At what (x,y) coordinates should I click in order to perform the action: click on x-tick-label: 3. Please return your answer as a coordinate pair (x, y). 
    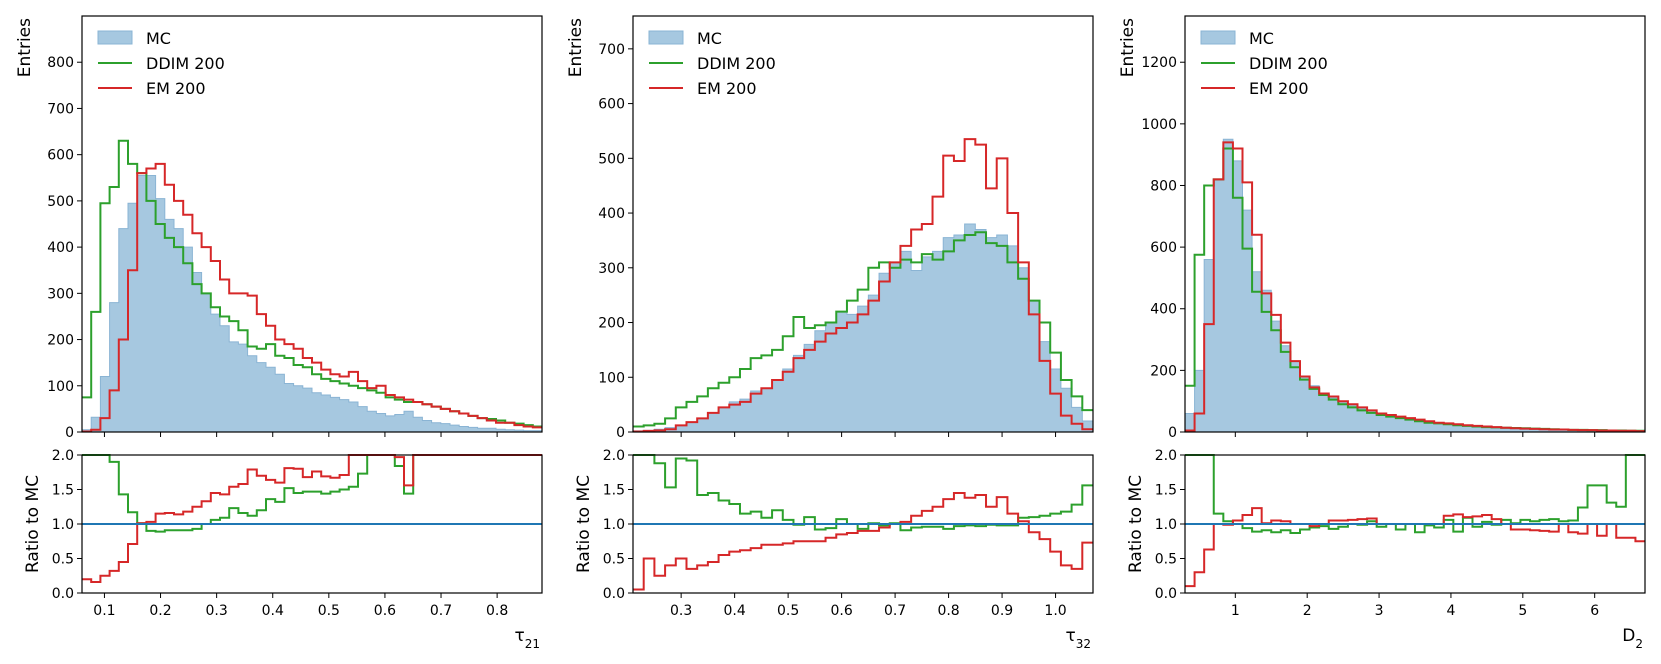
    Looking at the image, I should click on (1379, 611).